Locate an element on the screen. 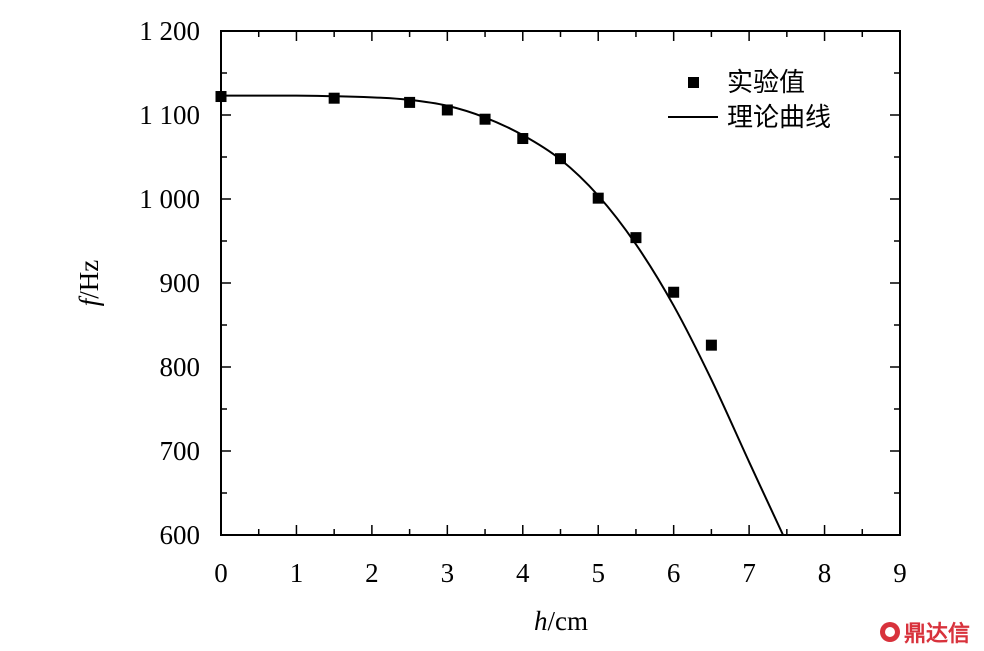 This screenshot has height=651, width=984. x-tick-label: 4 is located at coordinates (523, 573).